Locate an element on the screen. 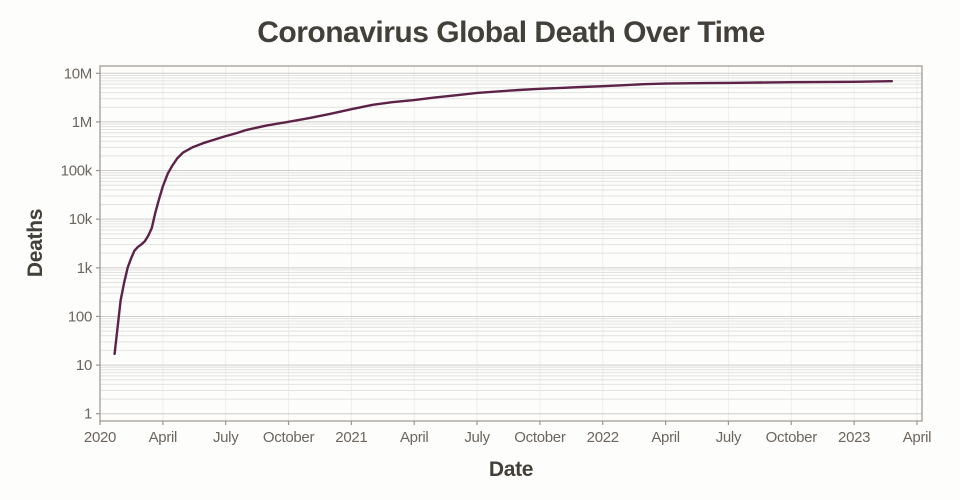 The height and width of the screenshot is (500, 960). y-tick-label: 10M is located at coordinates (78, 73).